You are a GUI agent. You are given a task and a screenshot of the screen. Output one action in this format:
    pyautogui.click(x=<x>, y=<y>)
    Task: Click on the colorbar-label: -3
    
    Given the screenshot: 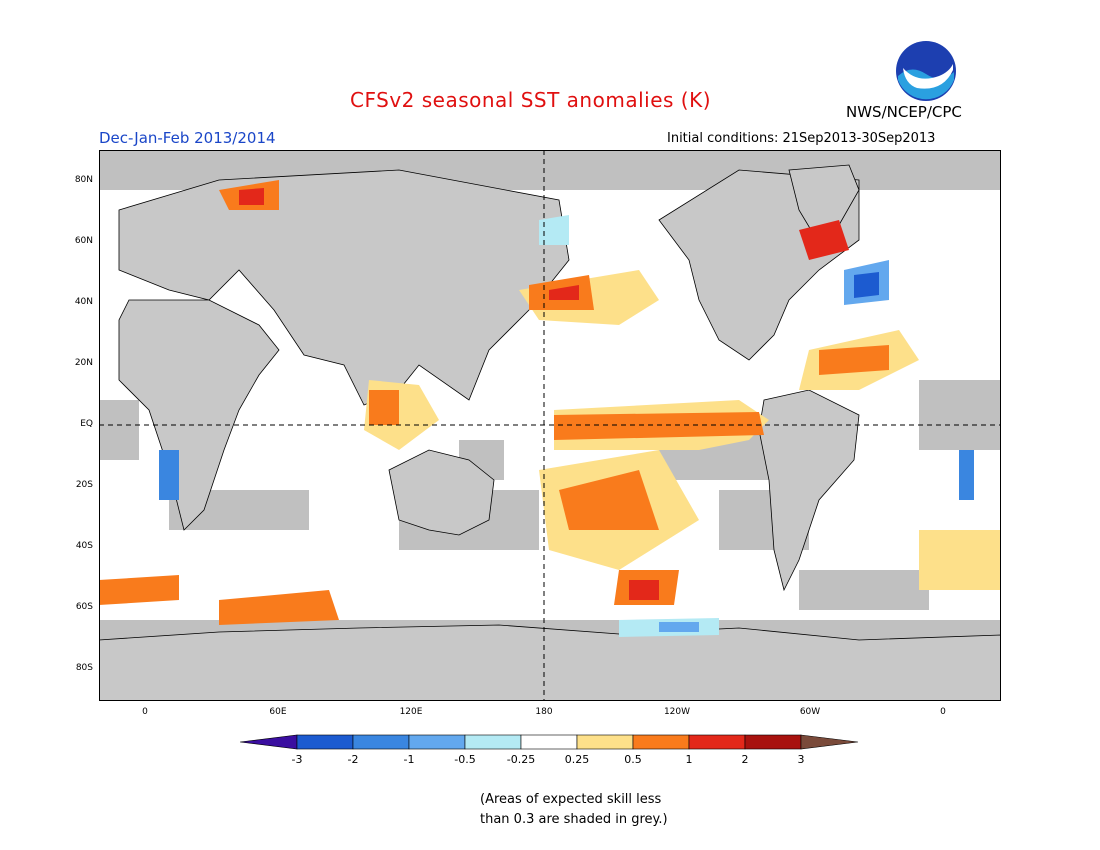 What is the action you would take?
    pyautogui.click(x=297, y=759)
    